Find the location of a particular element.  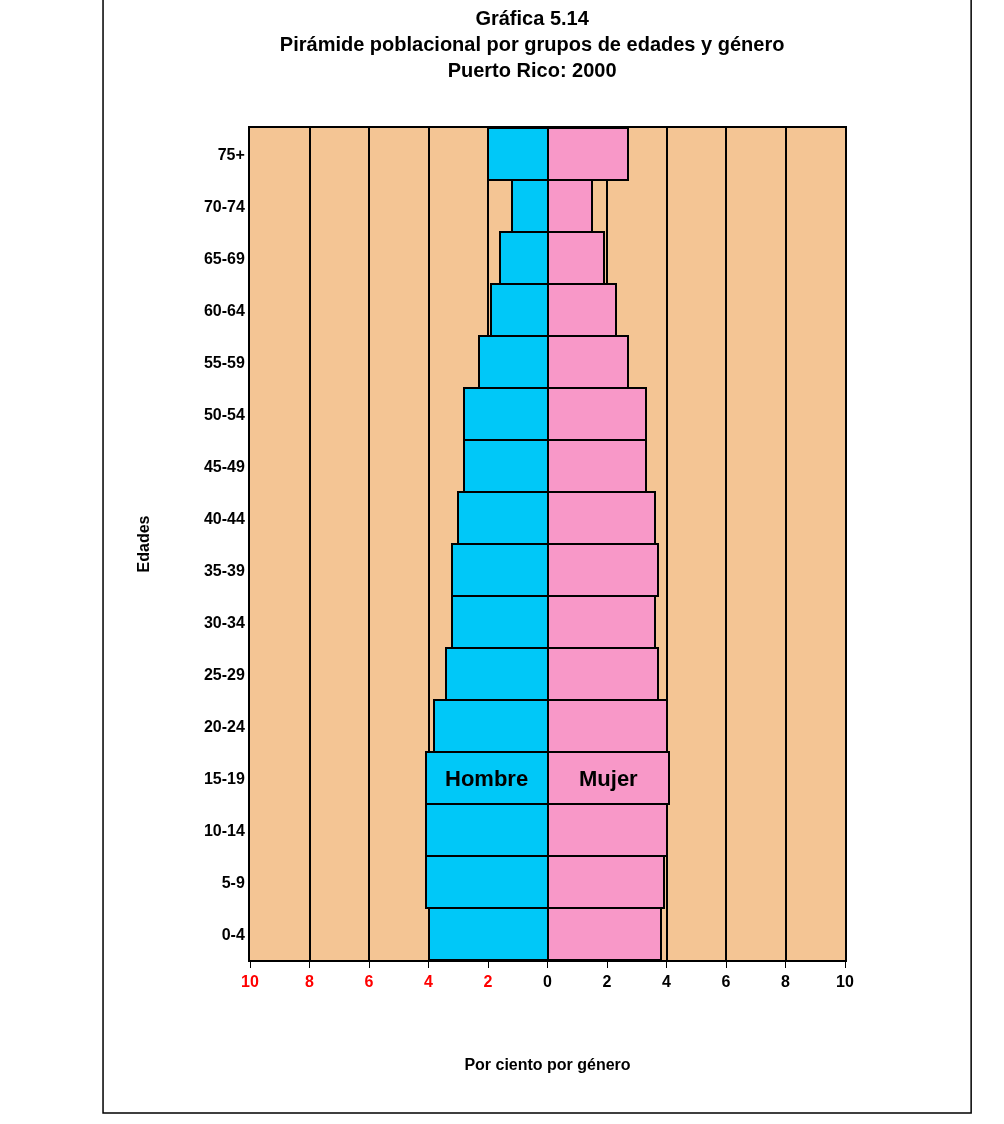

y-tick-label: 65-69 is located at coordinates (224, 258).